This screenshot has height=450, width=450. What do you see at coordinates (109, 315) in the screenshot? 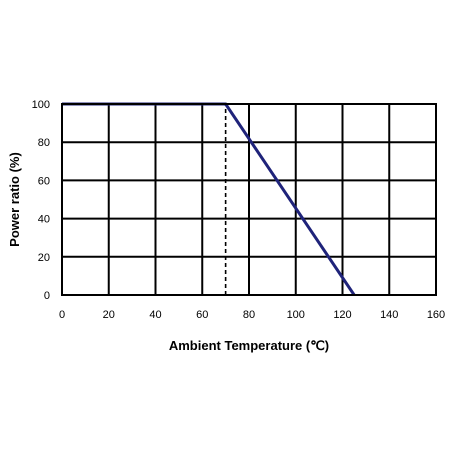
I see `x-tick-label: 20` at bounding box center [109, 315].